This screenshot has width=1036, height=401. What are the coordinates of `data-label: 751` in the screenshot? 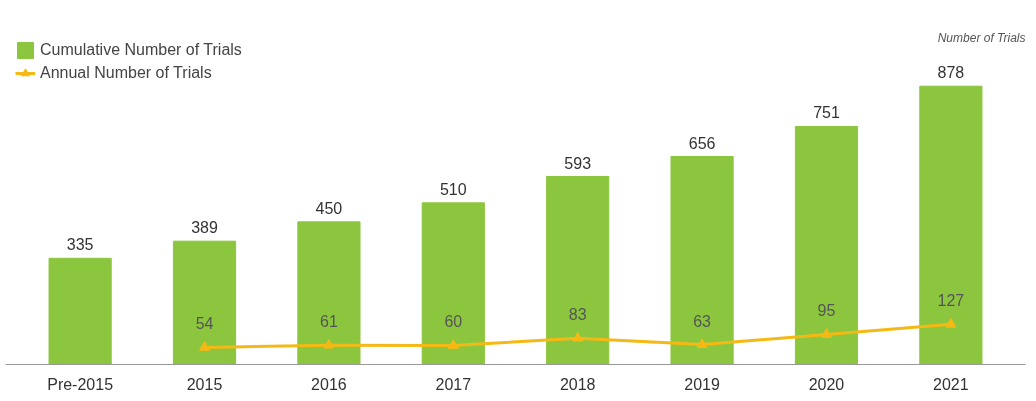 It's located at (826, 113).